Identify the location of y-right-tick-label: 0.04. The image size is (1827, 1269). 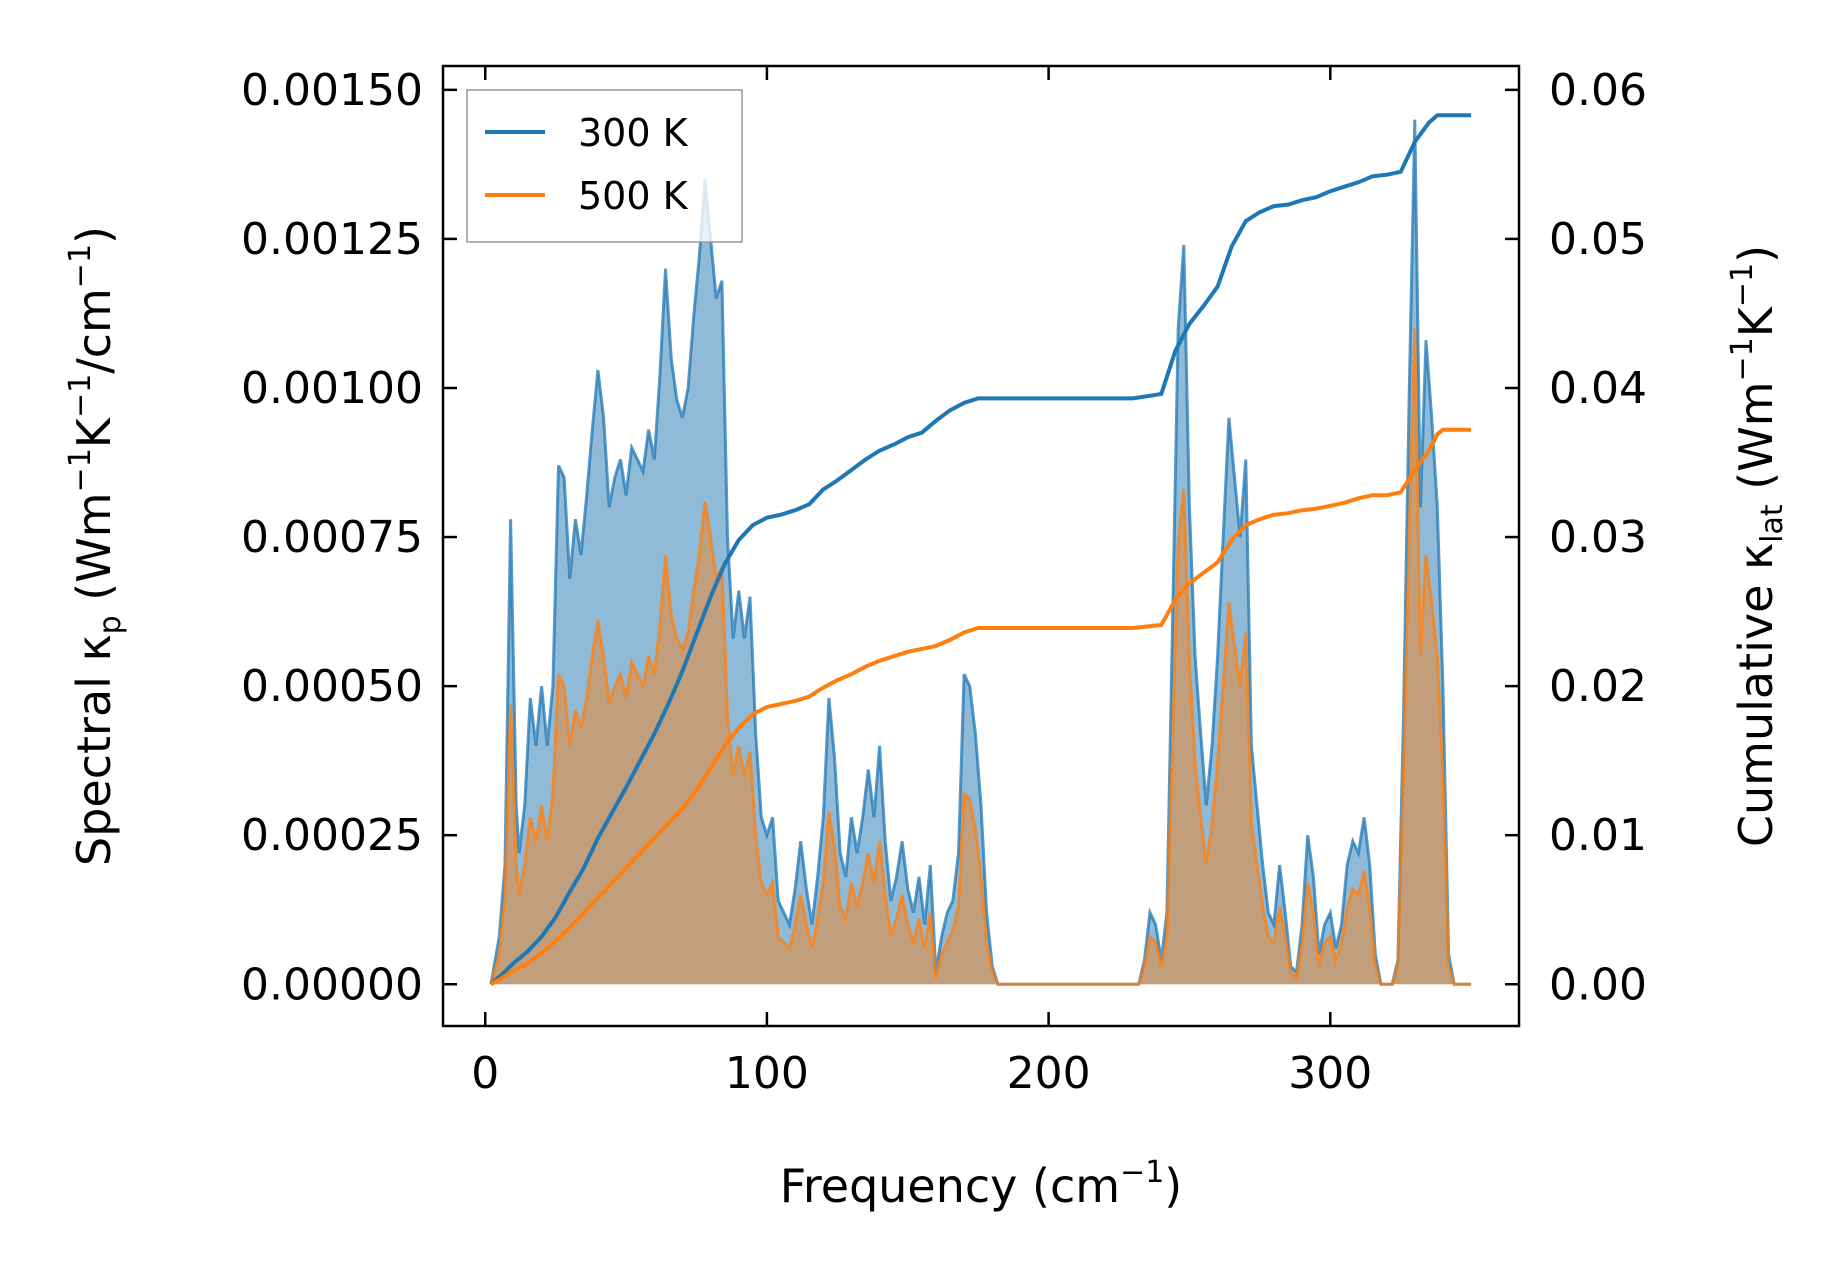
(1598, 388).